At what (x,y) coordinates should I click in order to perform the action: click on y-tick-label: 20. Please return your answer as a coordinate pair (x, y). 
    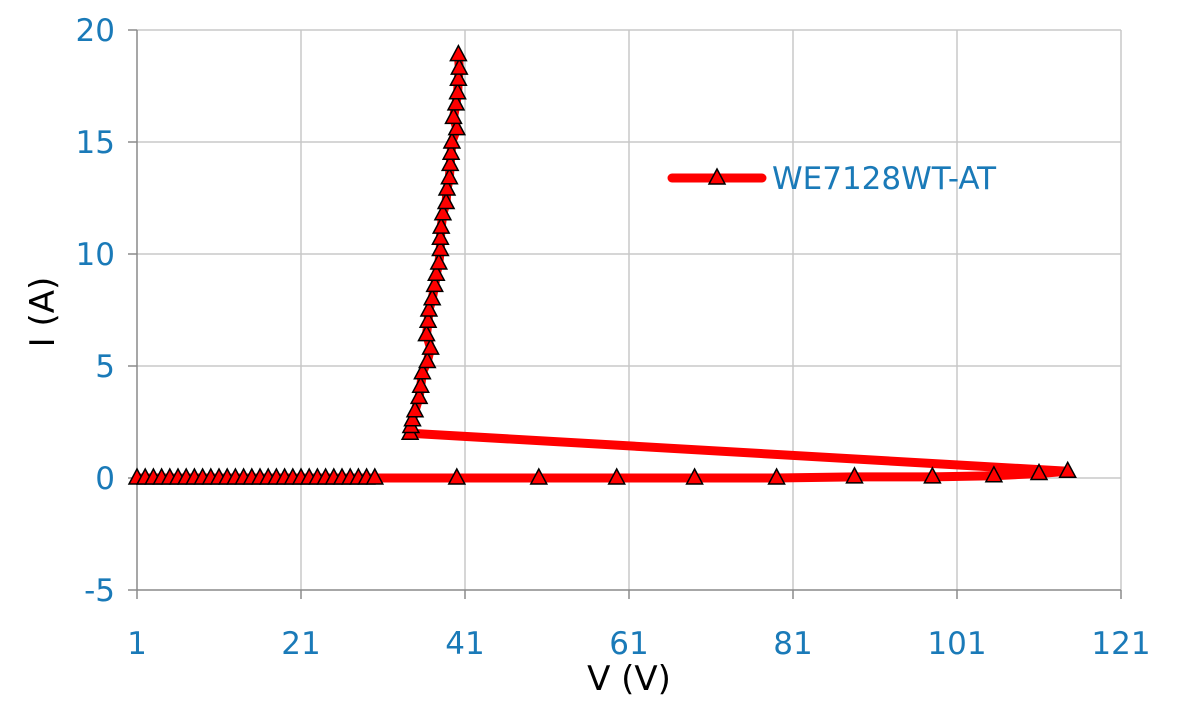
    Looking at the image, I should click on (95, 31).